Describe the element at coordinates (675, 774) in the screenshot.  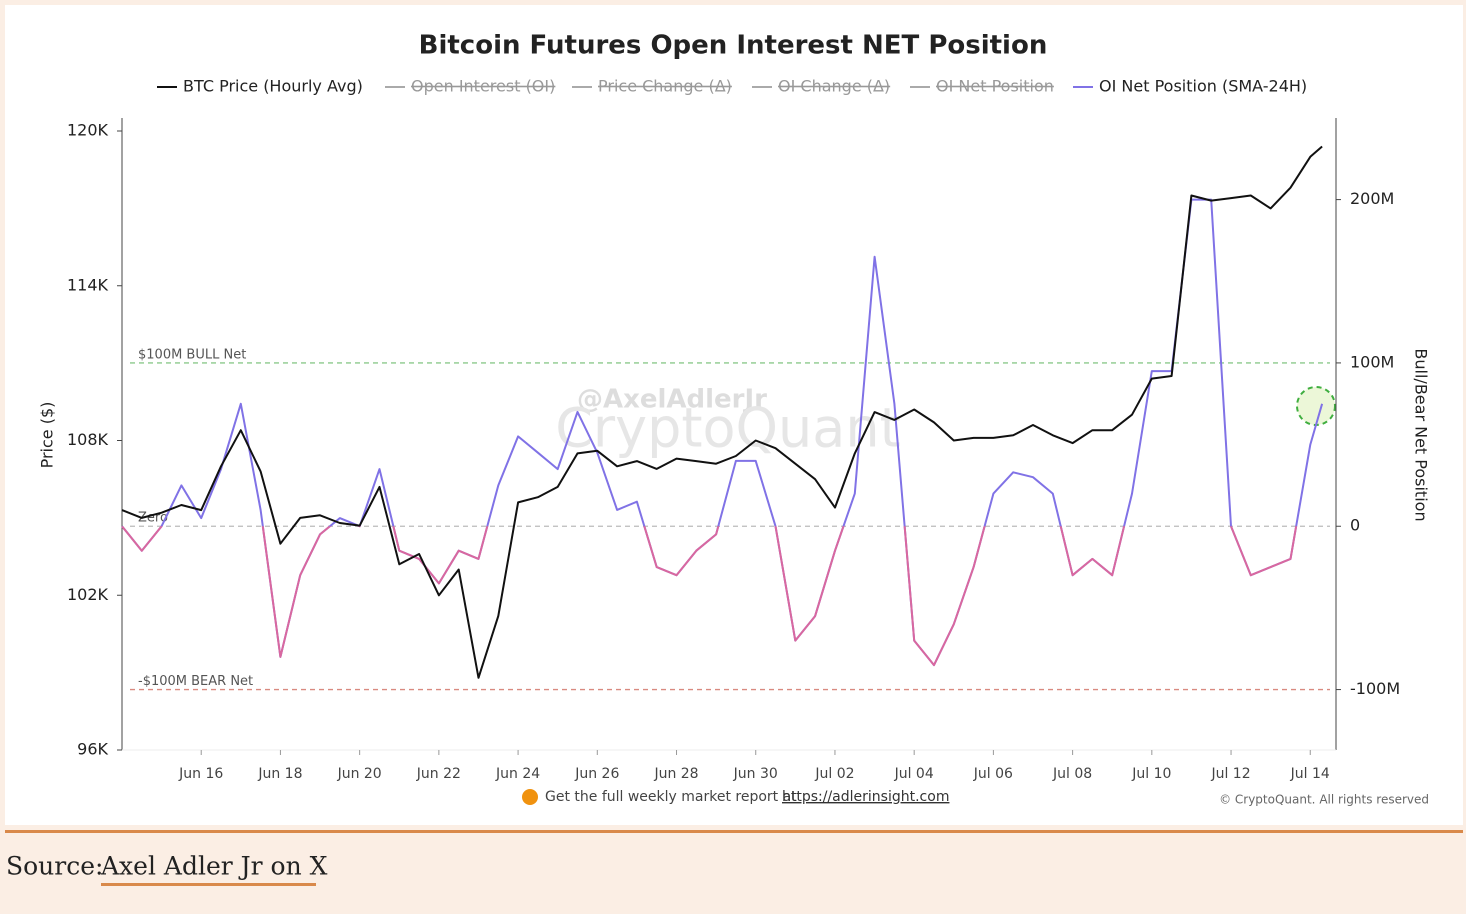
I see `x-tick-label: Jun 28` at that location.